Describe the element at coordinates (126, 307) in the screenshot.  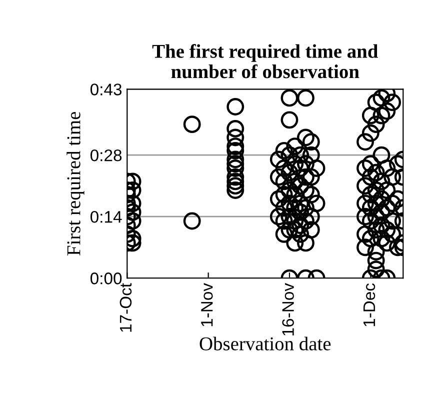
I see `x-tick-label: 17-Oct` at that location.